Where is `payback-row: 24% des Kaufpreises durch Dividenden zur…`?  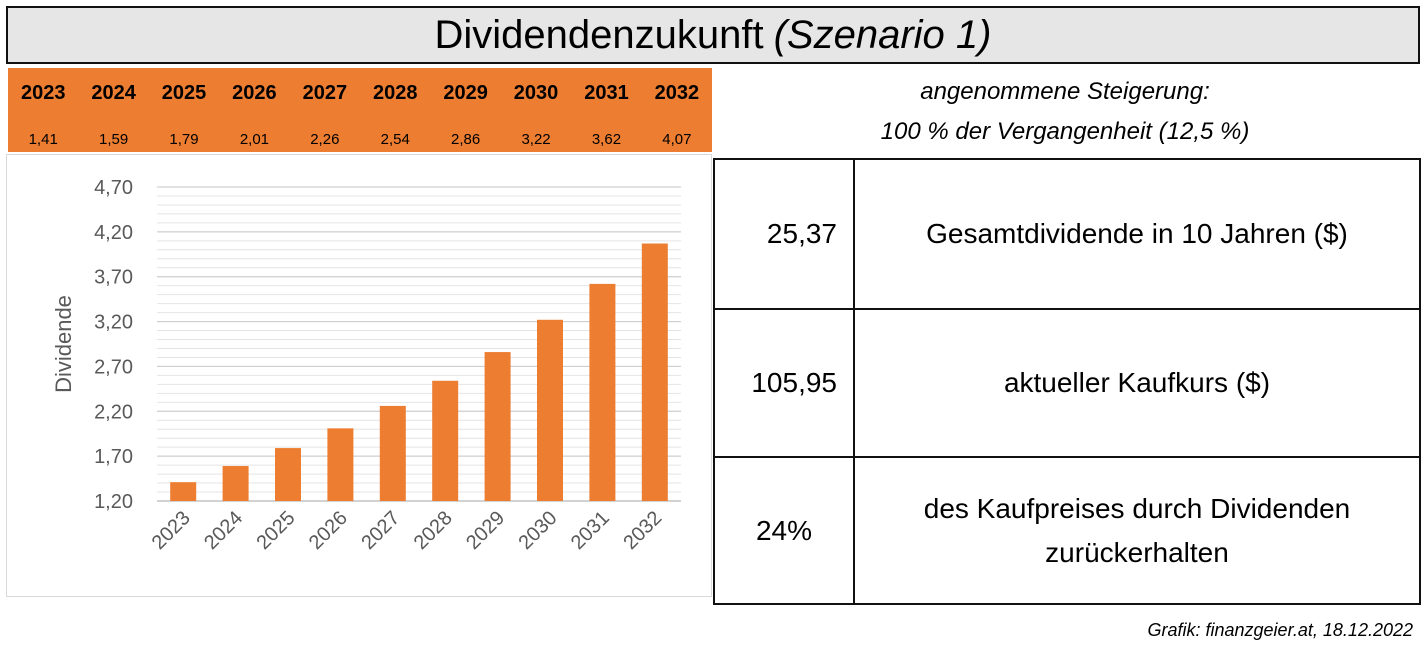 payback-row: 24% des Kaufpreises durch Dividenden zur… is located at coordinates (1067, 529).